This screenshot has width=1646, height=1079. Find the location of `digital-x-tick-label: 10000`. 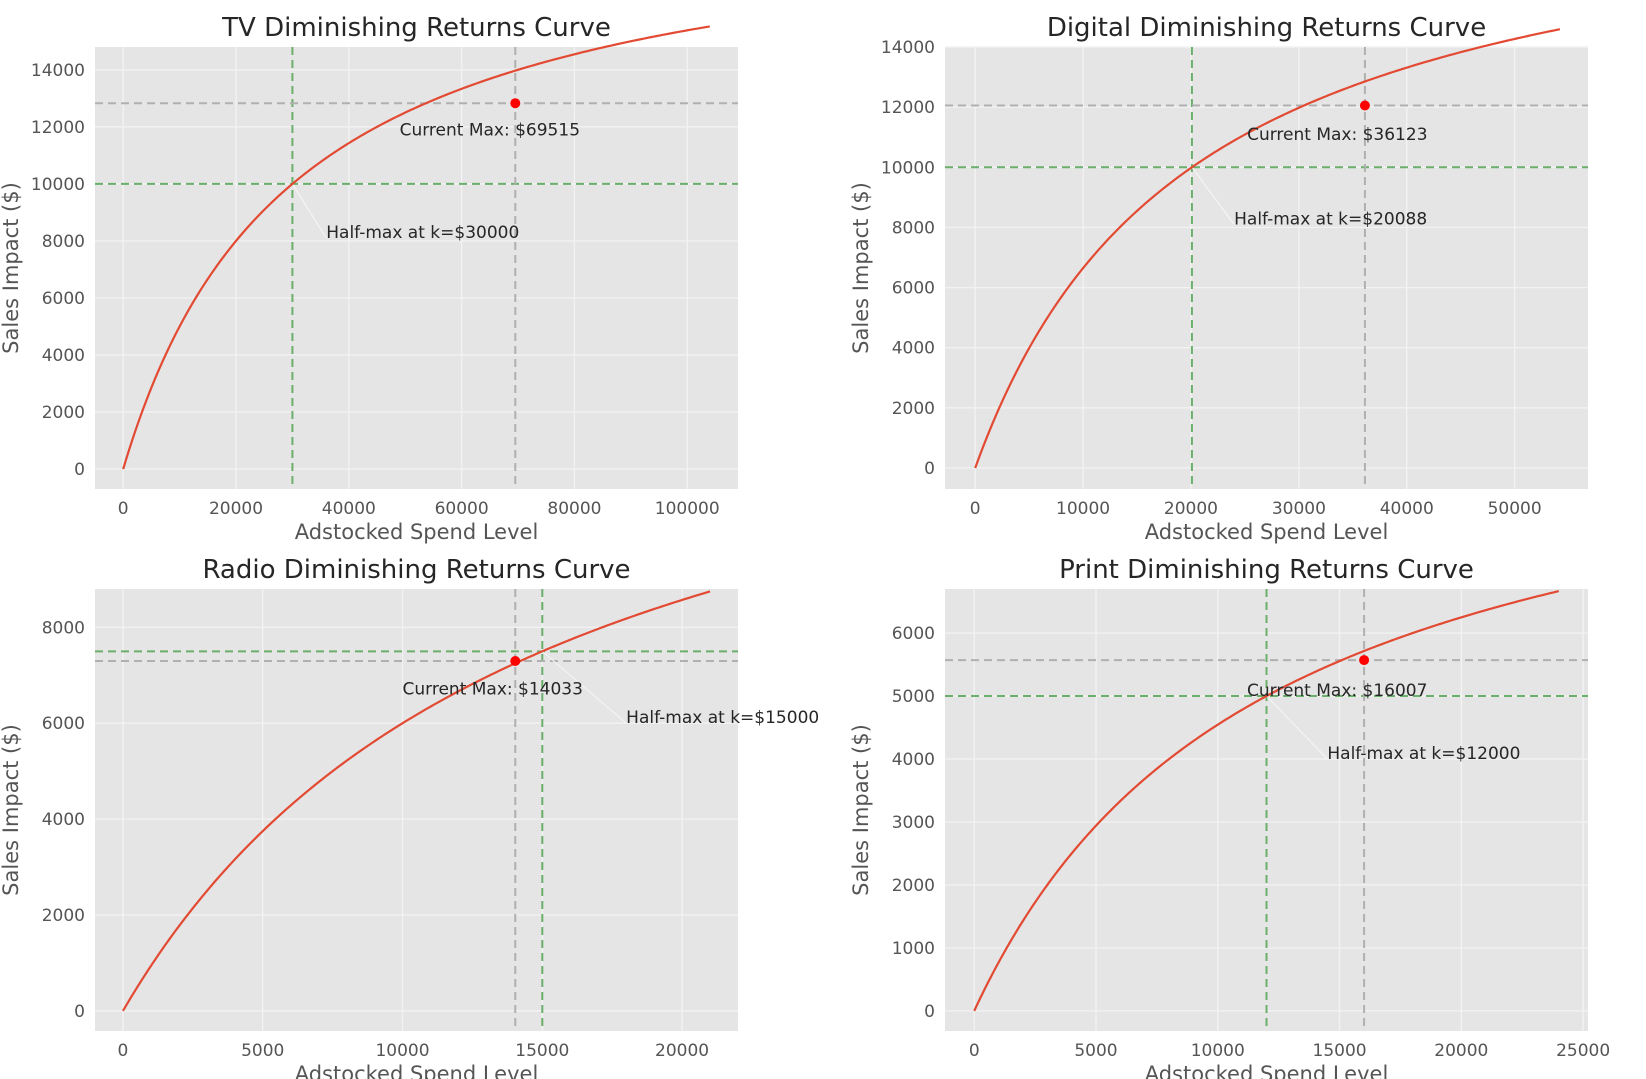

digital-x-tick-label: 10000 is located at coordinates (1083, 509).